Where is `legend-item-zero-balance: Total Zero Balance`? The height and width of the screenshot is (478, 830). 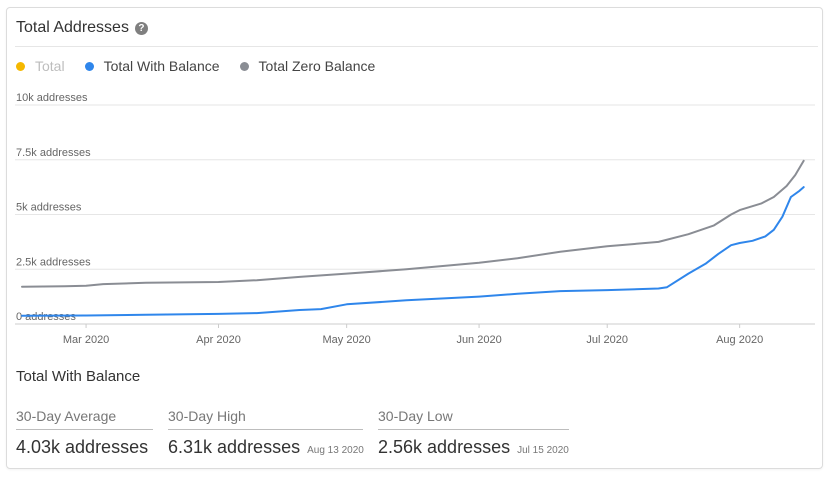
legend-item-zero-balance: Total Zero Balance is located at coordinates (307, 66).